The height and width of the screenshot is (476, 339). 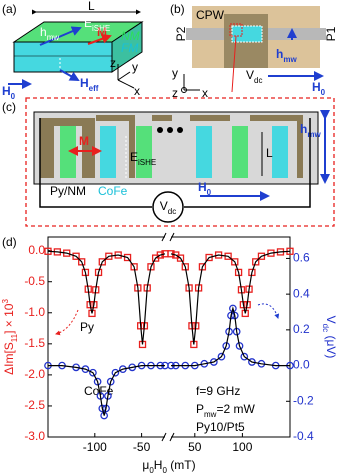 I want to click on axis-x: x, so click(x=137, y=91).